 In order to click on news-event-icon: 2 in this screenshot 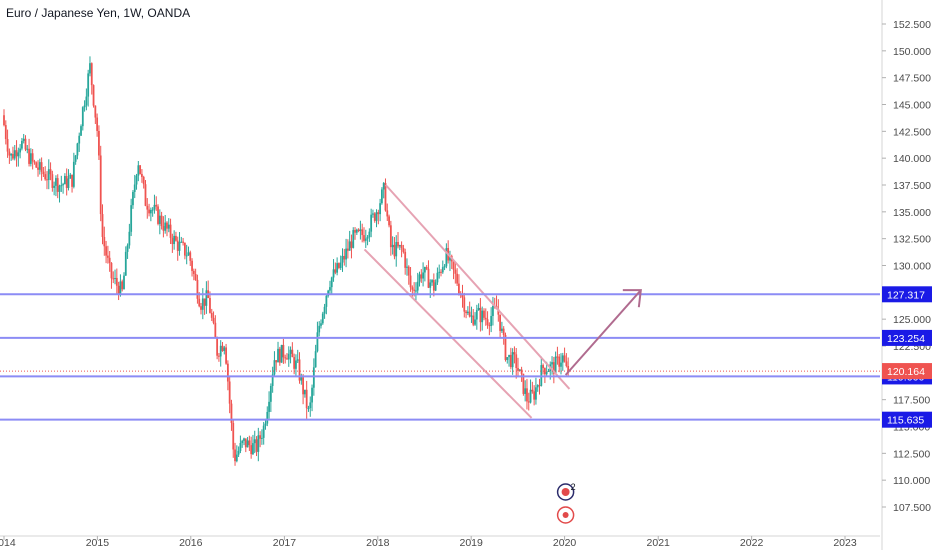, I will do `click(566, 491)`.